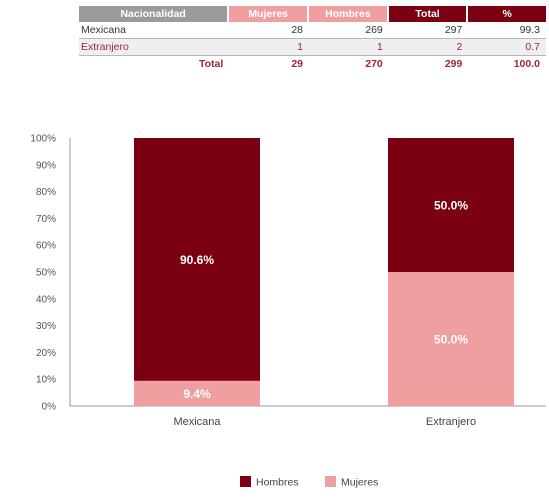  I want to click on data-label: 90.6%, so click(197, 260).